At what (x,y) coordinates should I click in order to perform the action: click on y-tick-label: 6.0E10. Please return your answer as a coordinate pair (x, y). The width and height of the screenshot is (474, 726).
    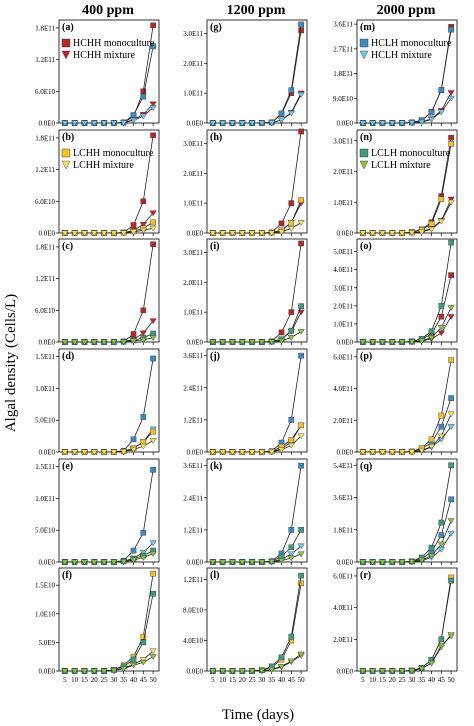
    Looking at the image, I should click on (45, 311).